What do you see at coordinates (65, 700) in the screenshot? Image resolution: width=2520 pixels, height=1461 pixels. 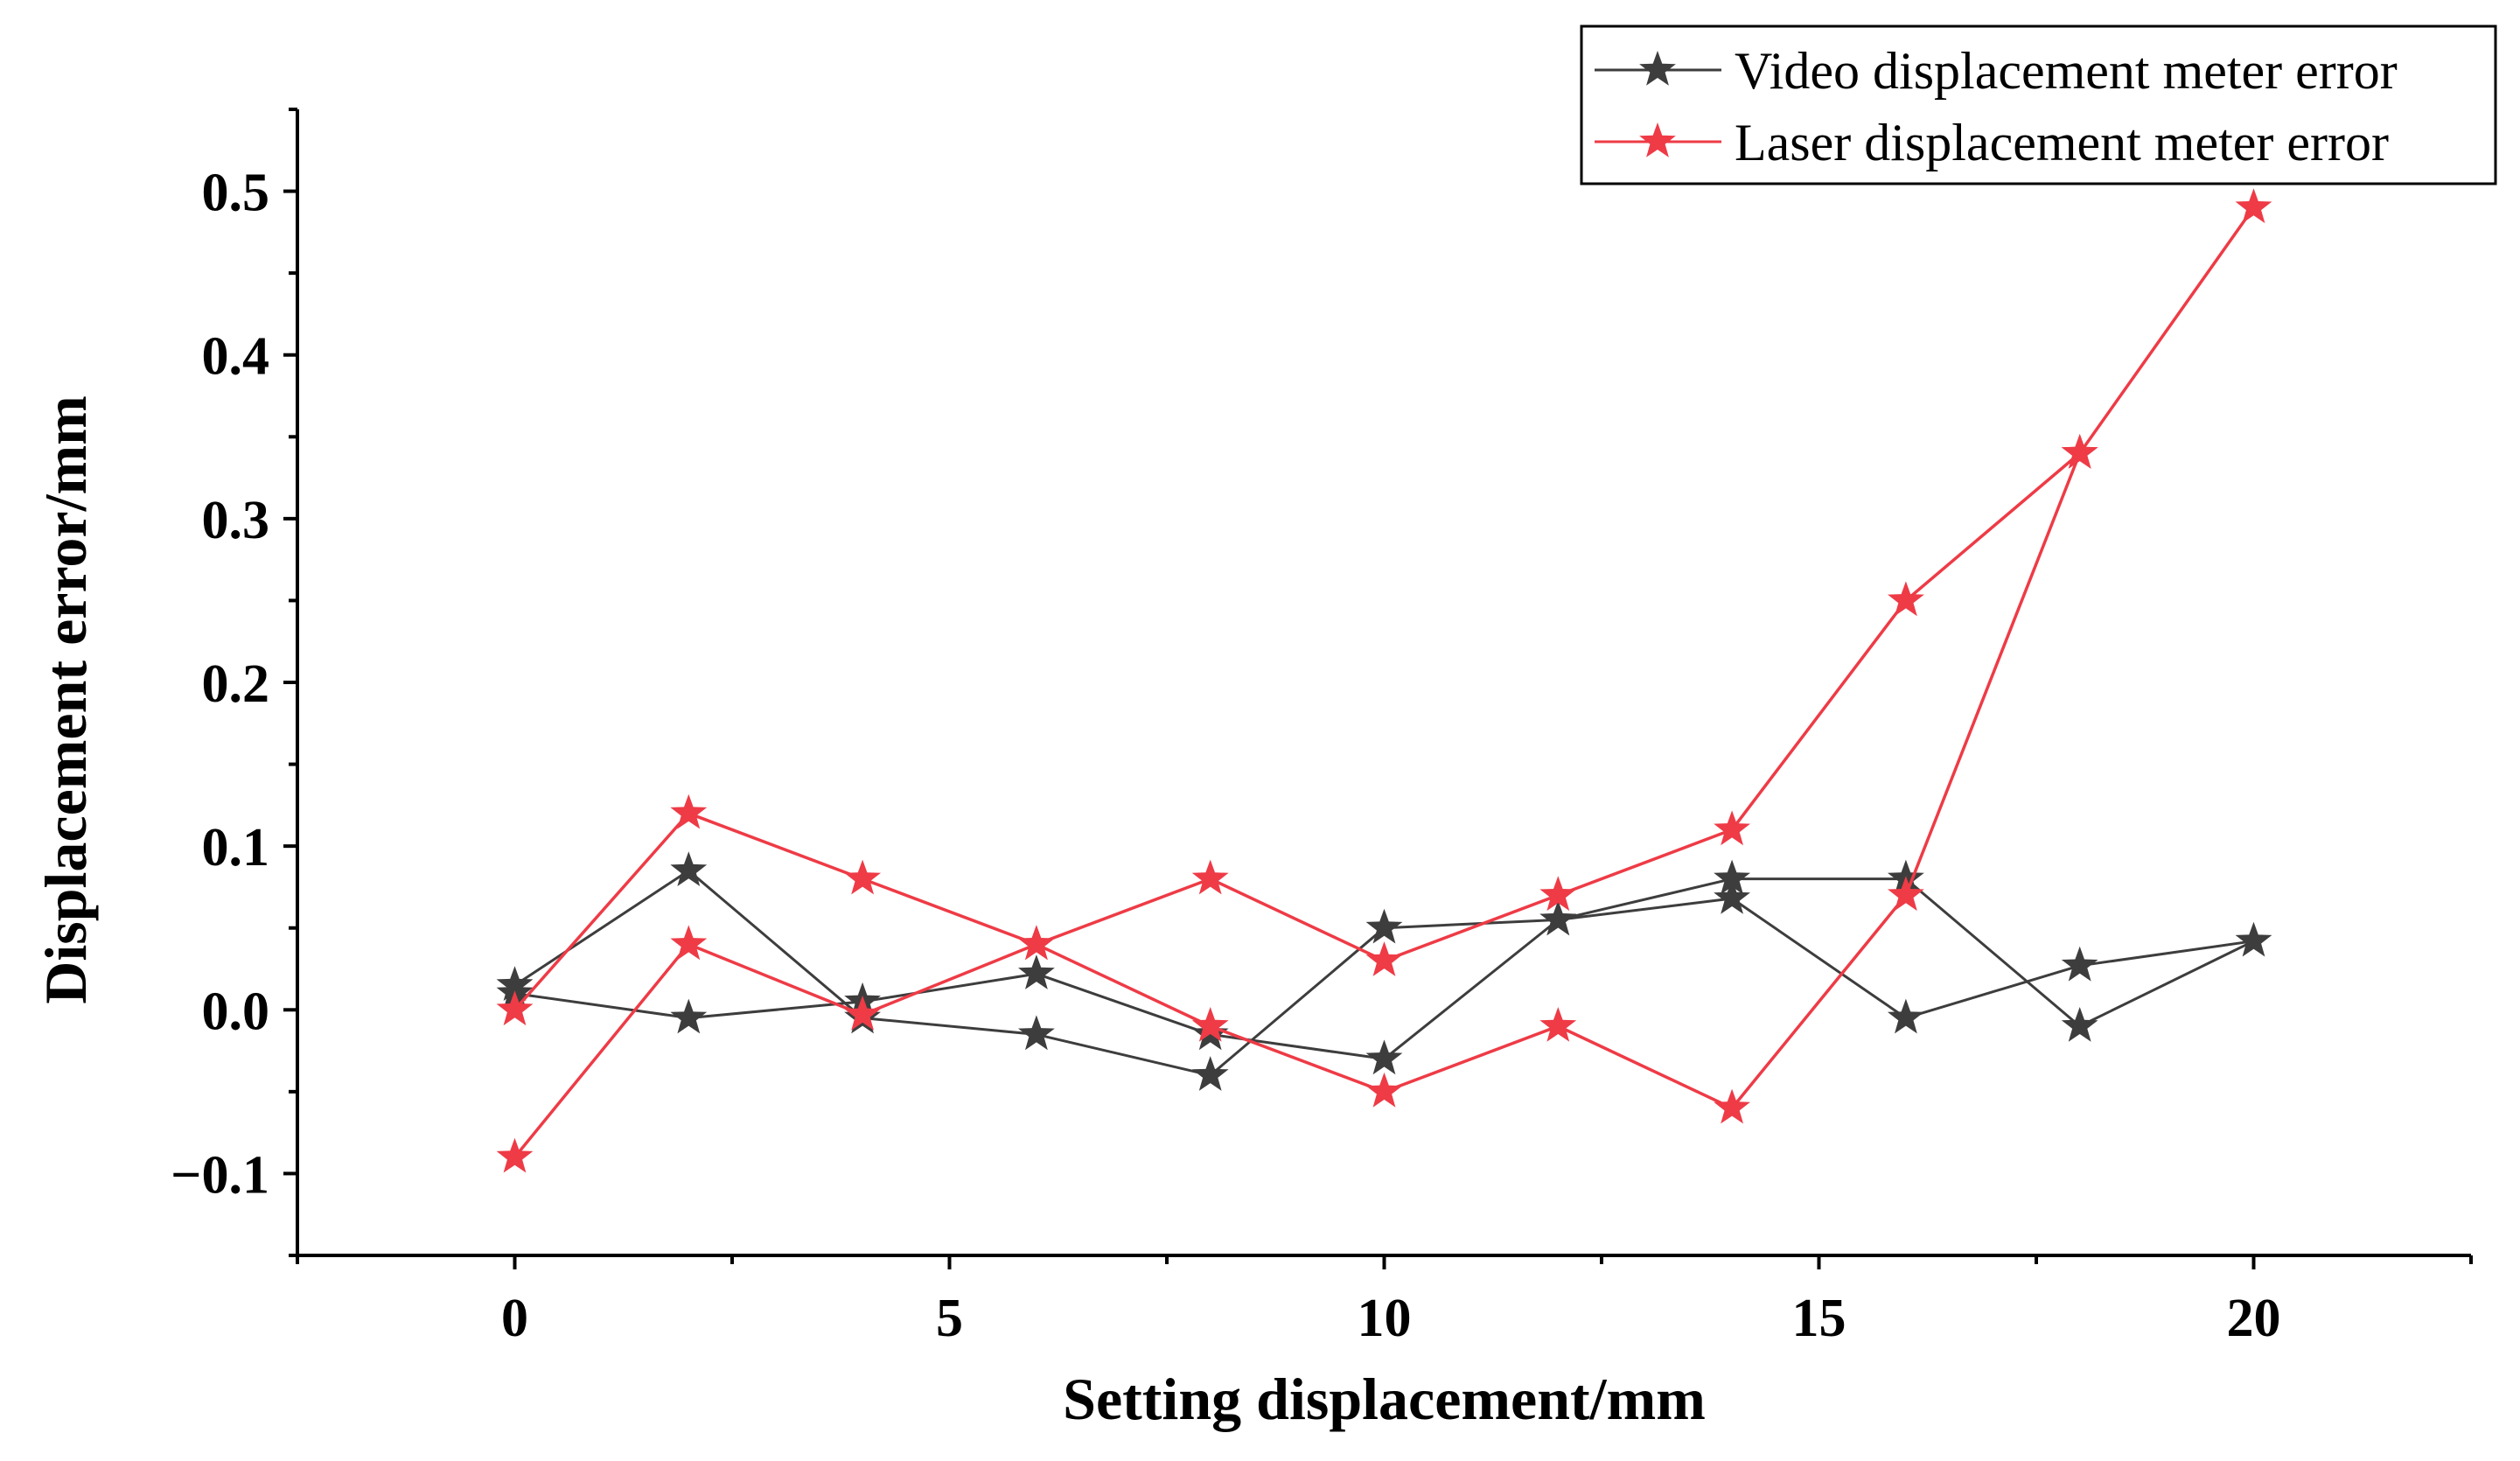 I see `y-axis-label: Displacement error/mm` at bounding box center [65, 700].